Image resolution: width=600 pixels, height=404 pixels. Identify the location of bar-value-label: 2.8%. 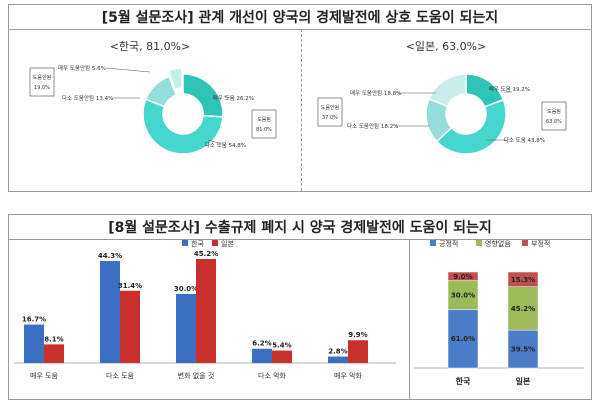
(337, 352).